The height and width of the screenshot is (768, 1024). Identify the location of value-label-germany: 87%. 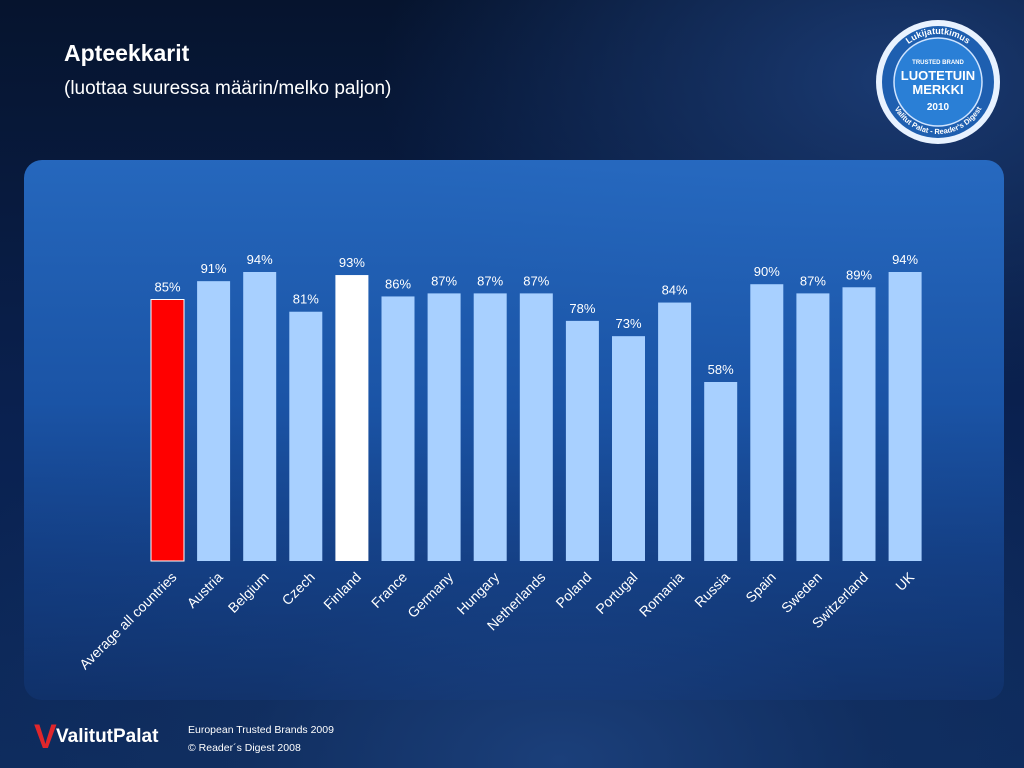
(444, 280).